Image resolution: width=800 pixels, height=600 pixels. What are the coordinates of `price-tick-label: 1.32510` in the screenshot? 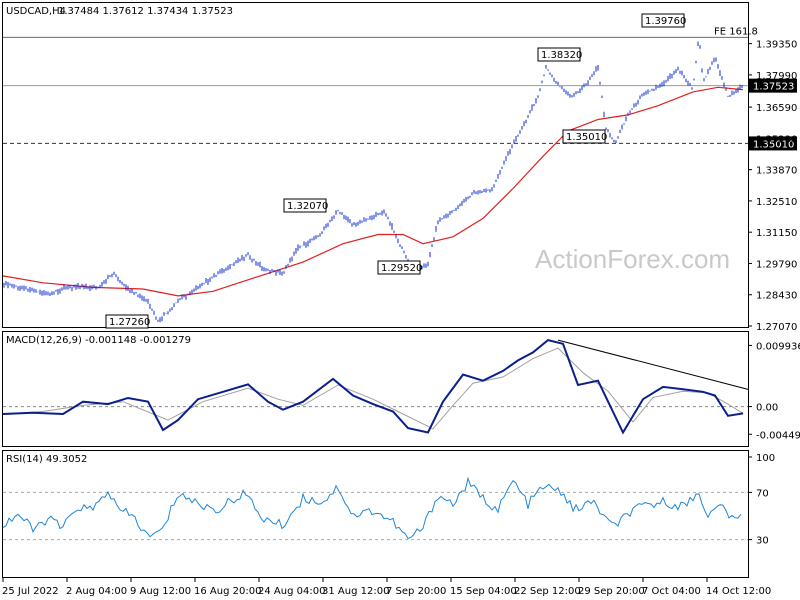 It's located at (776, 202).